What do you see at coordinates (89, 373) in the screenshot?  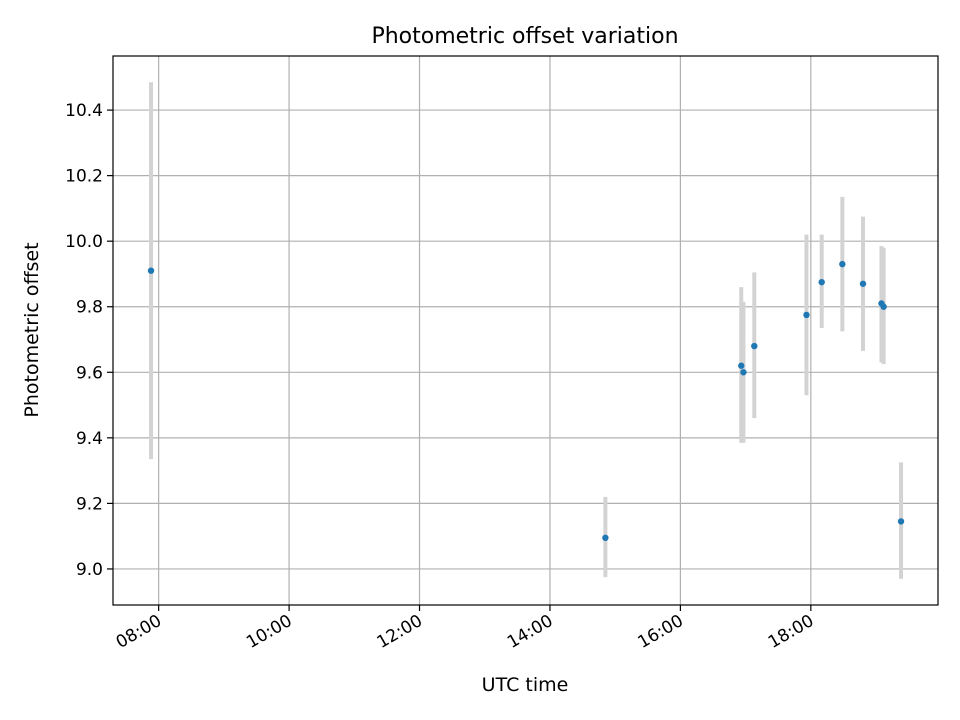 I see `y-tick-label: 9.6` at bounding box center [89, 373].